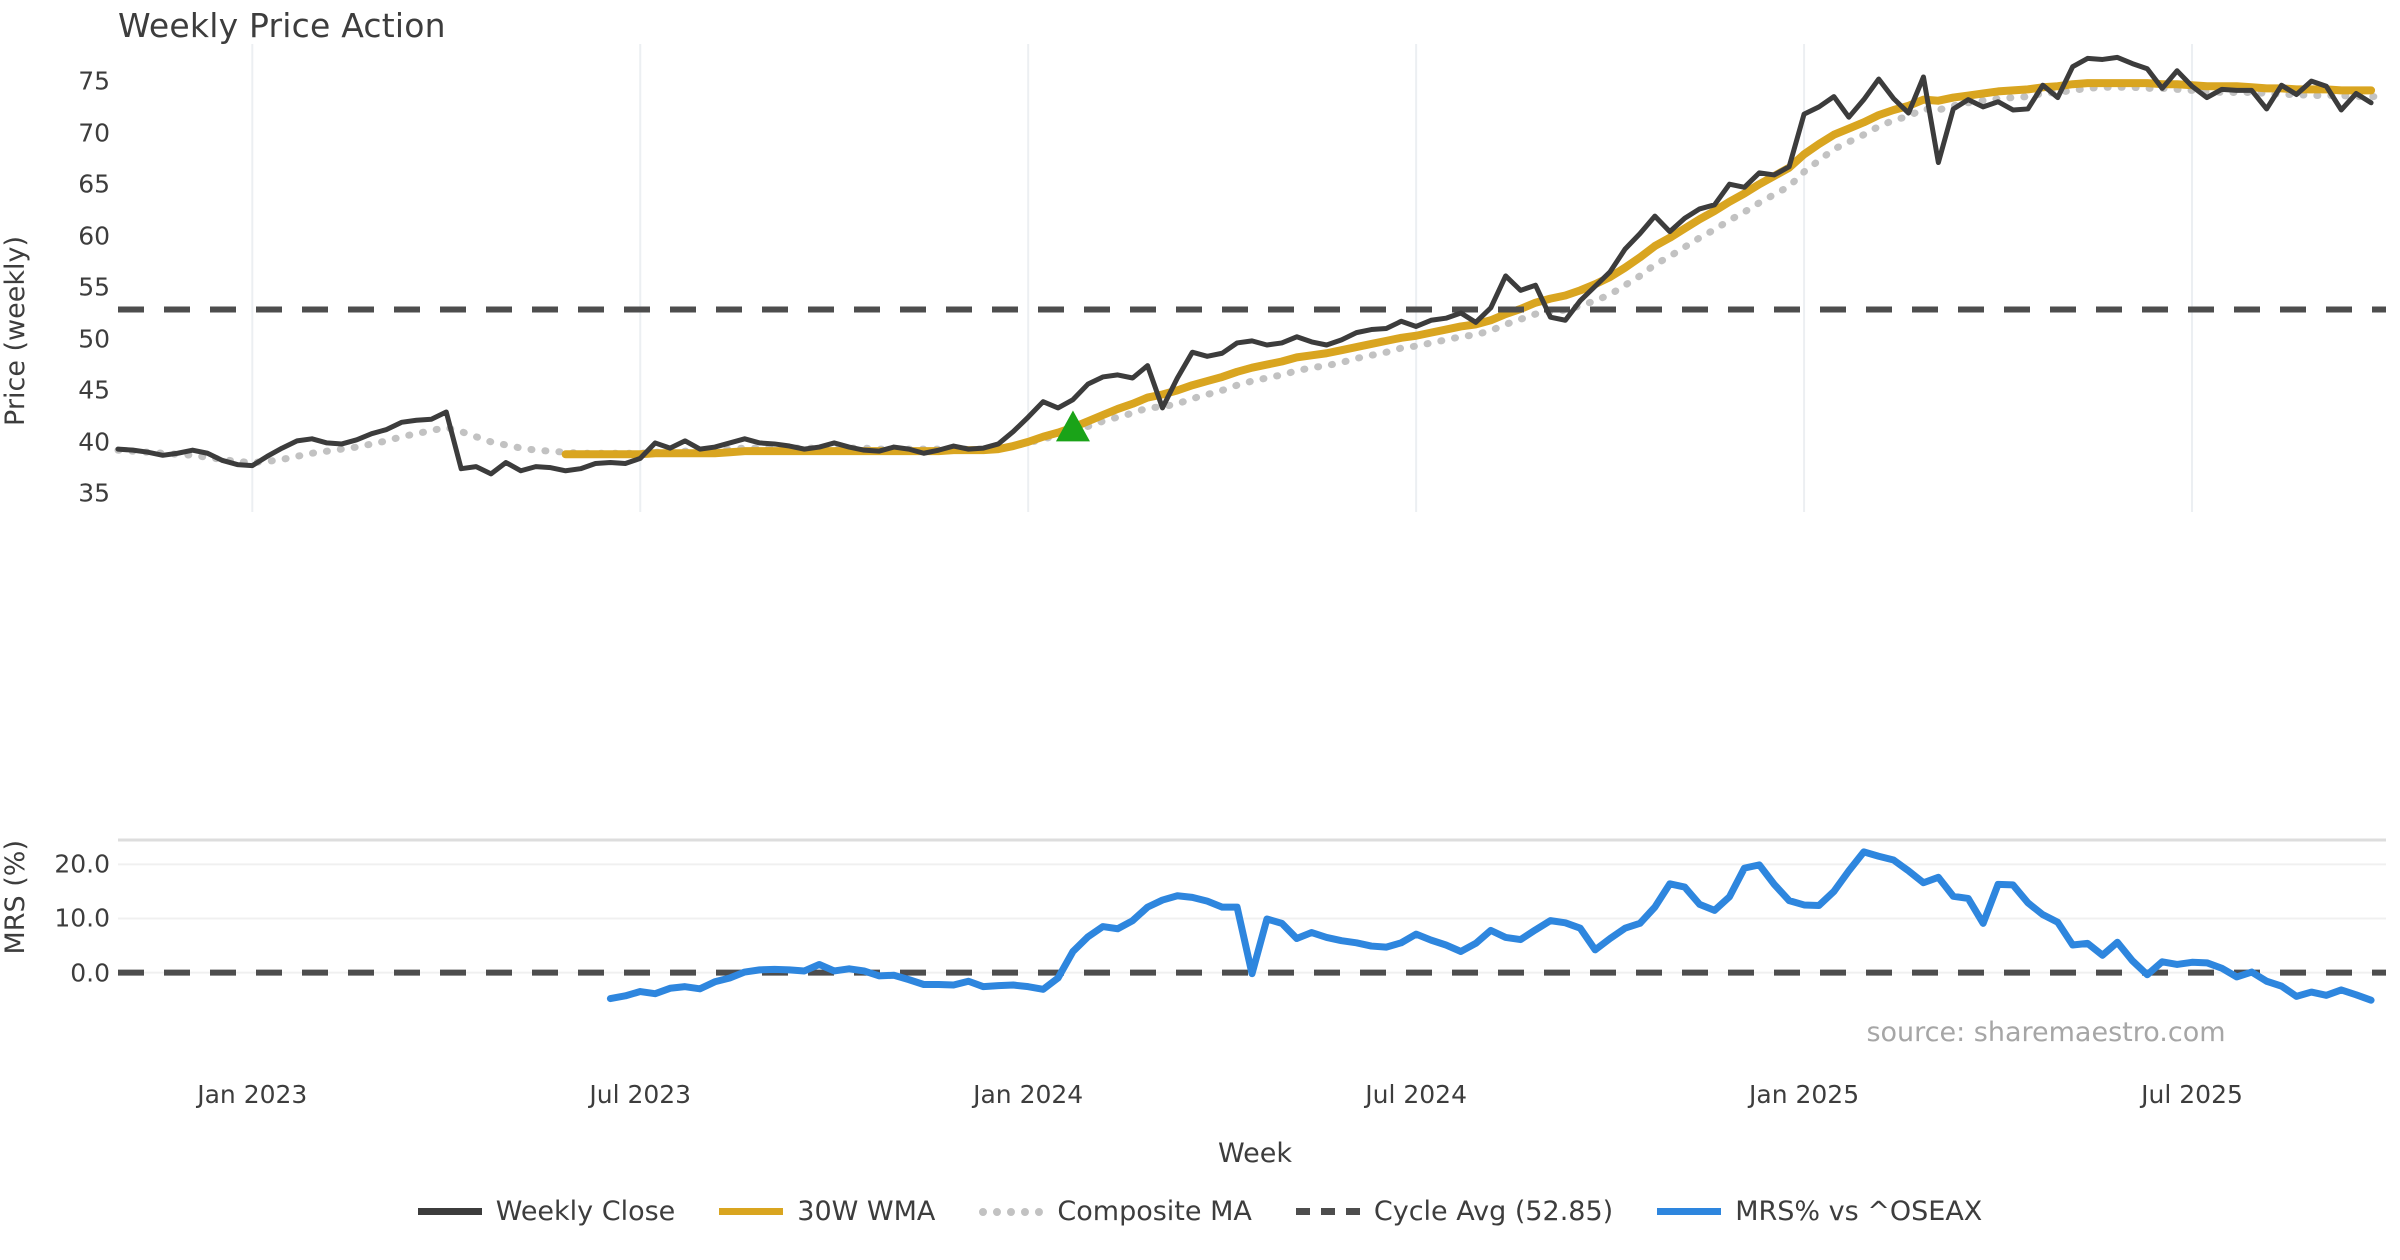 The width and height of the screenshot is (2400, 1260). I want to click on legend-item: Cycle Avg (52.85), so click(1454, 1211).